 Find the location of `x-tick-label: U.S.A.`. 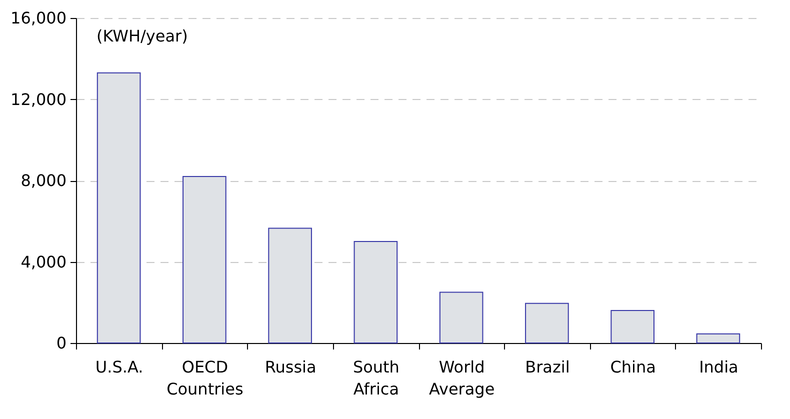

x-tick-label: U.S.A. is located at coordinates (119, 367).